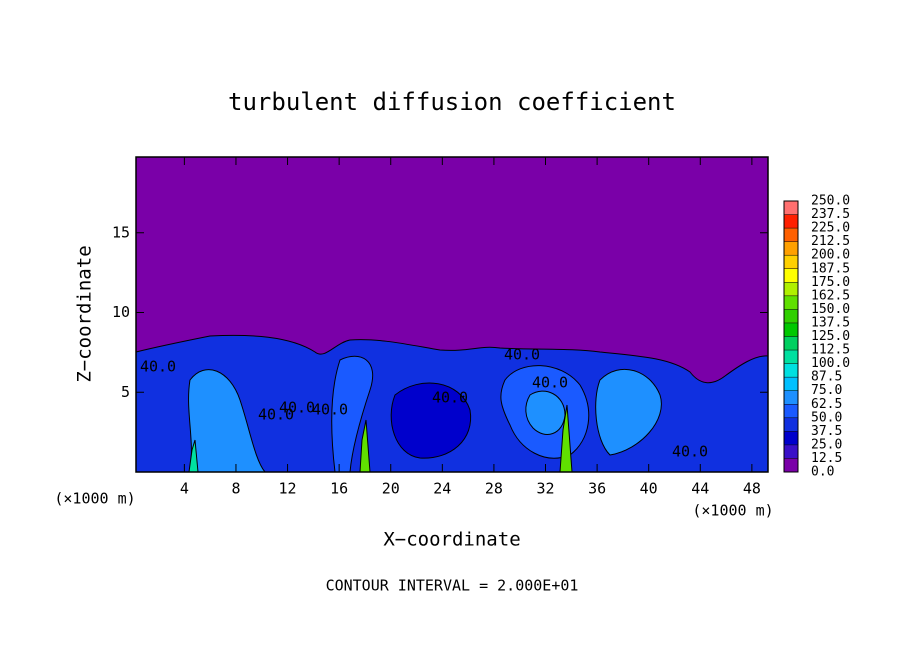  I want to click on colorbar-label: 25.0, so click(826, 444).